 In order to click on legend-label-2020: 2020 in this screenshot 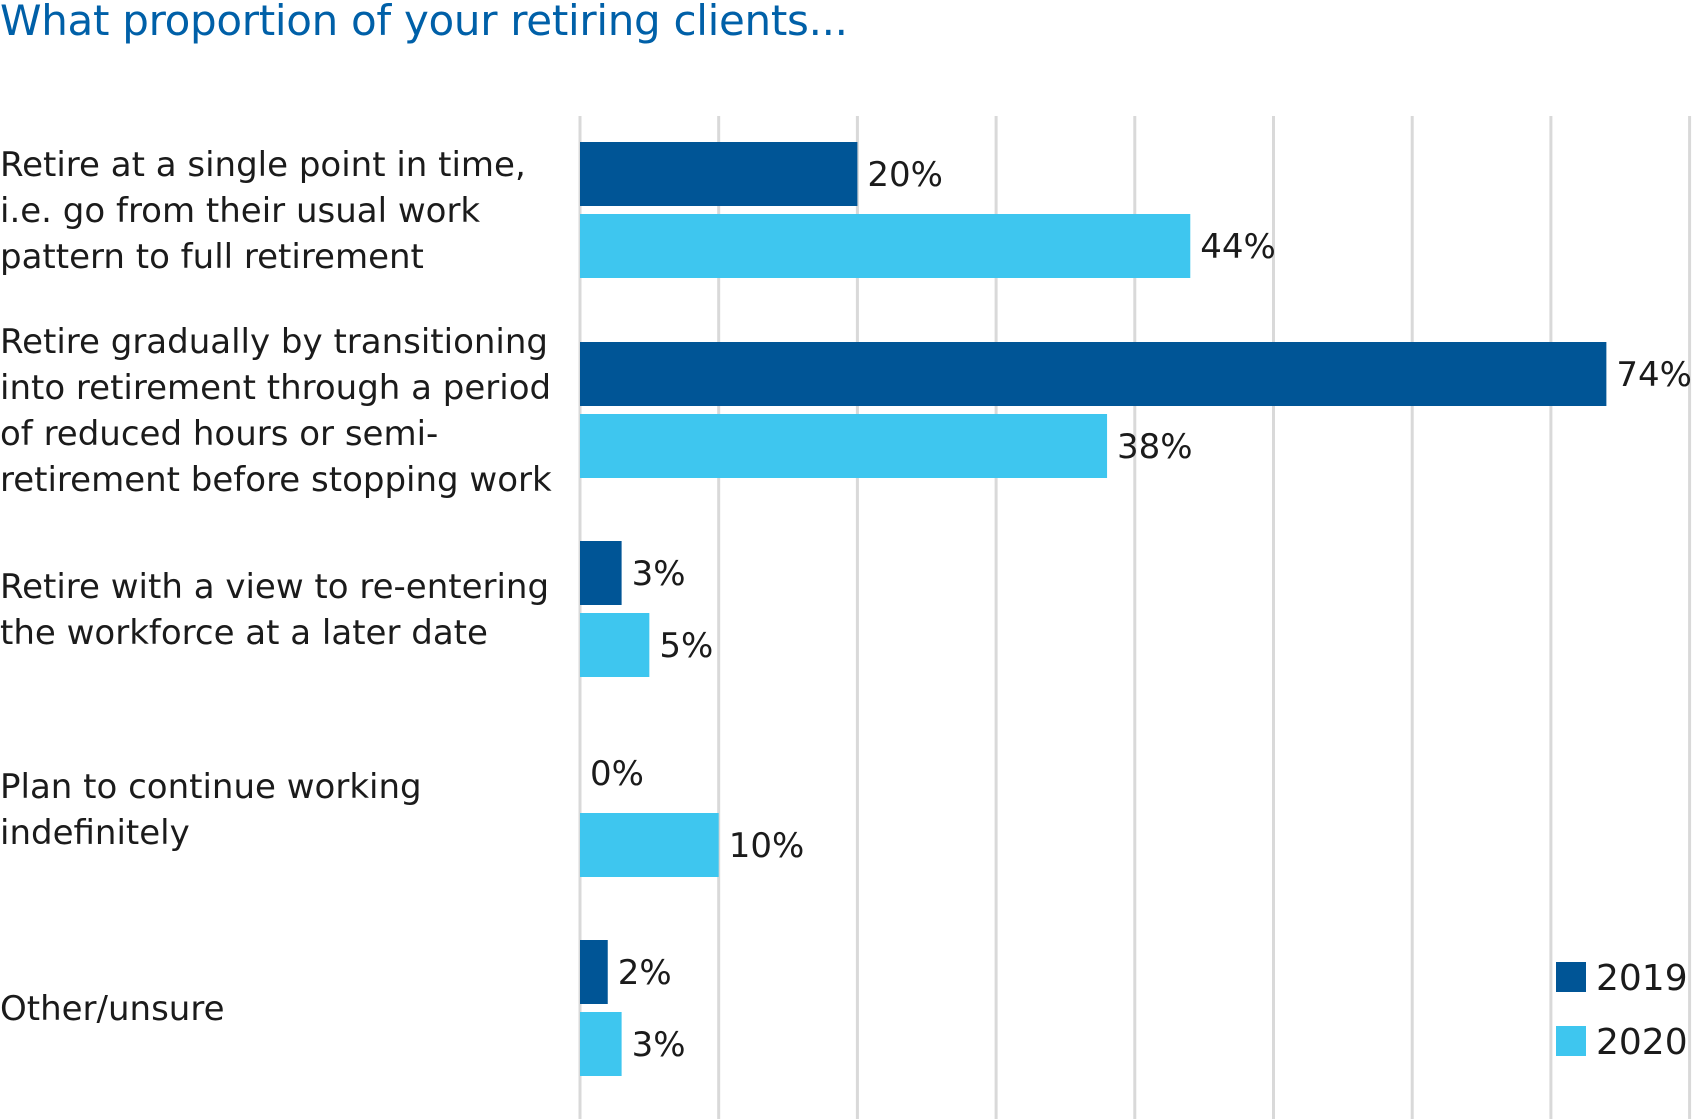, I will do `click(1642, 1042)`.